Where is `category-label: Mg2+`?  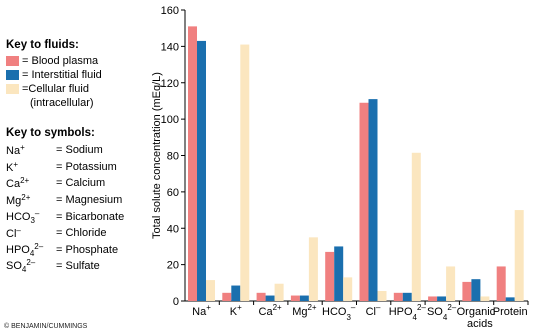 category-label: Mg2+ is located at coordinates (304, 310).